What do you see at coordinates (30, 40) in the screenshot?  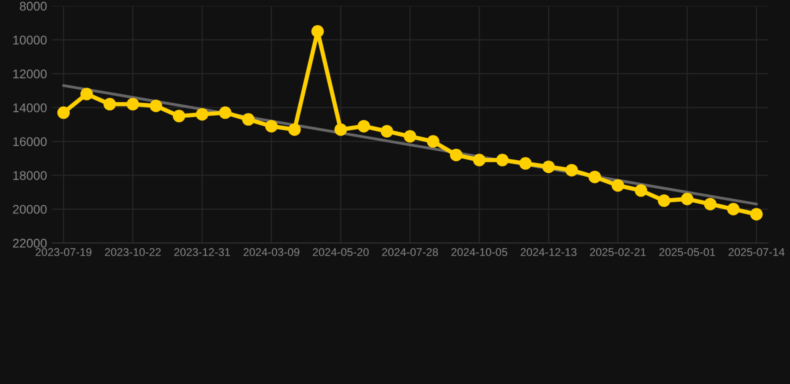 I see `y-tick-label: 10000` at bounding box center [30, 40].